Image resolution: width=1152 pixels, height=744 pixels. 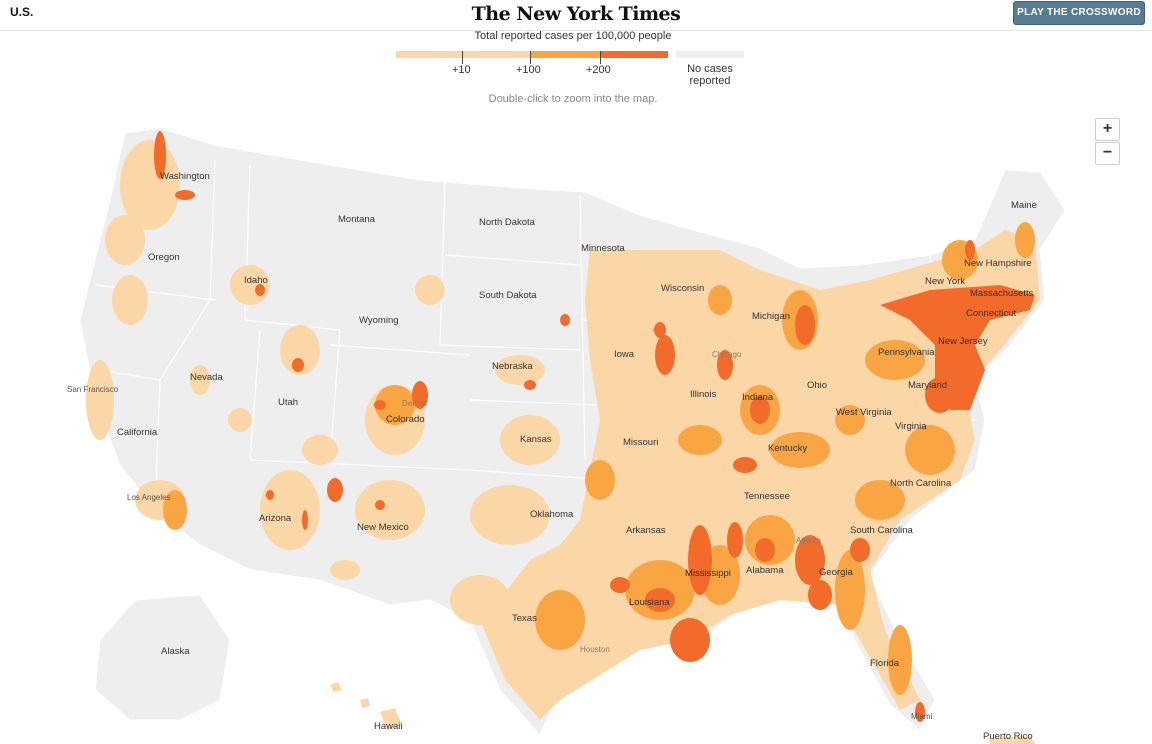 What do you see at coordinates (1107, 153) in the screenshot?
I see `zoom-out-button: −` at bounding box center [1107, 153].